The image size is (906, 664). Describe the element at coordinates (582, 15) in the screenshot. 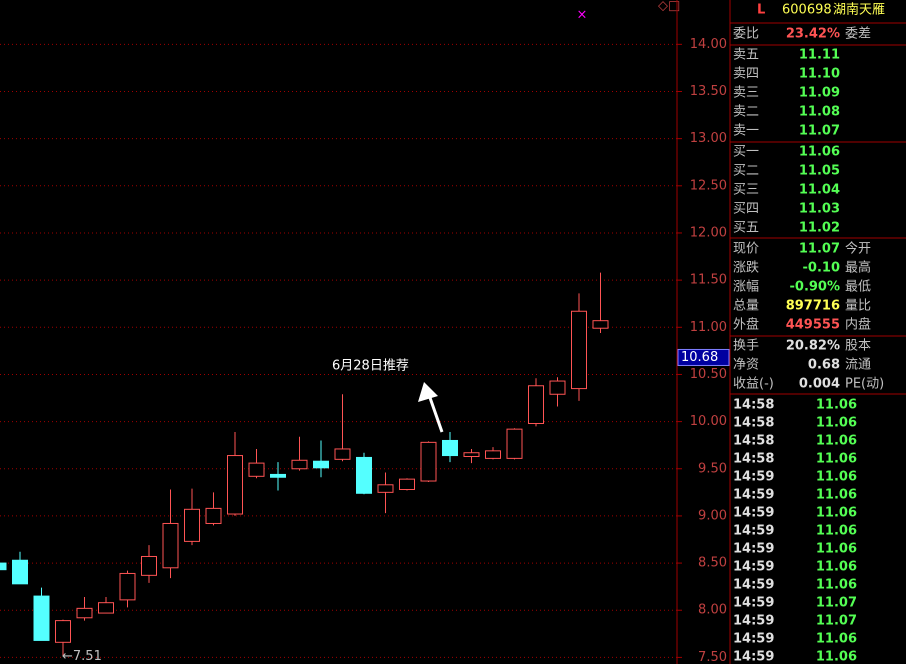

I see `cursor-mark: ×` at that location.